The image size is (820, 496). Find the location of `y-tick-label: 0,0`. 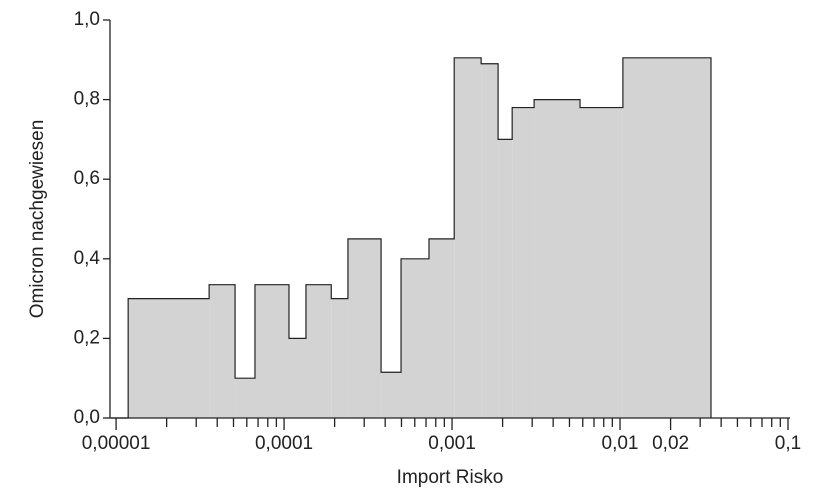

y-tick-label: 0,0 is located at coordinates (87, 417).